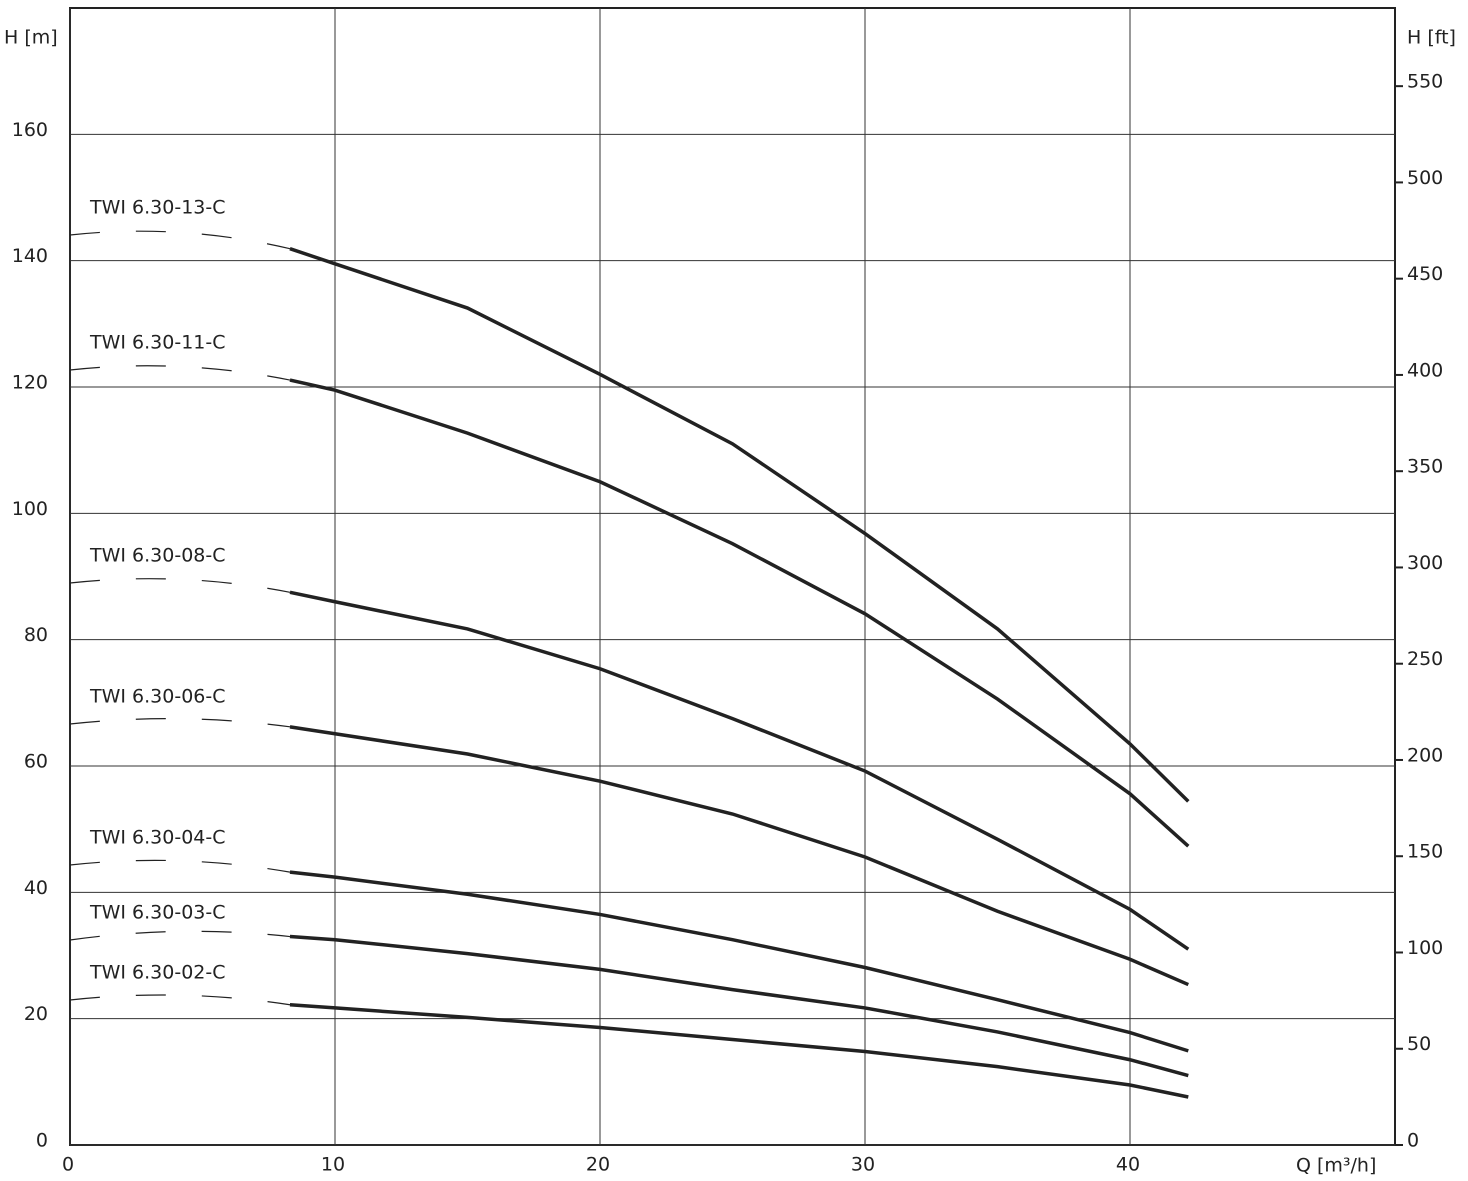  What do you see at coordinates (30, 383) in the screenshot?
I see `y-tick-label: 120` at bounding box center [30, 383].